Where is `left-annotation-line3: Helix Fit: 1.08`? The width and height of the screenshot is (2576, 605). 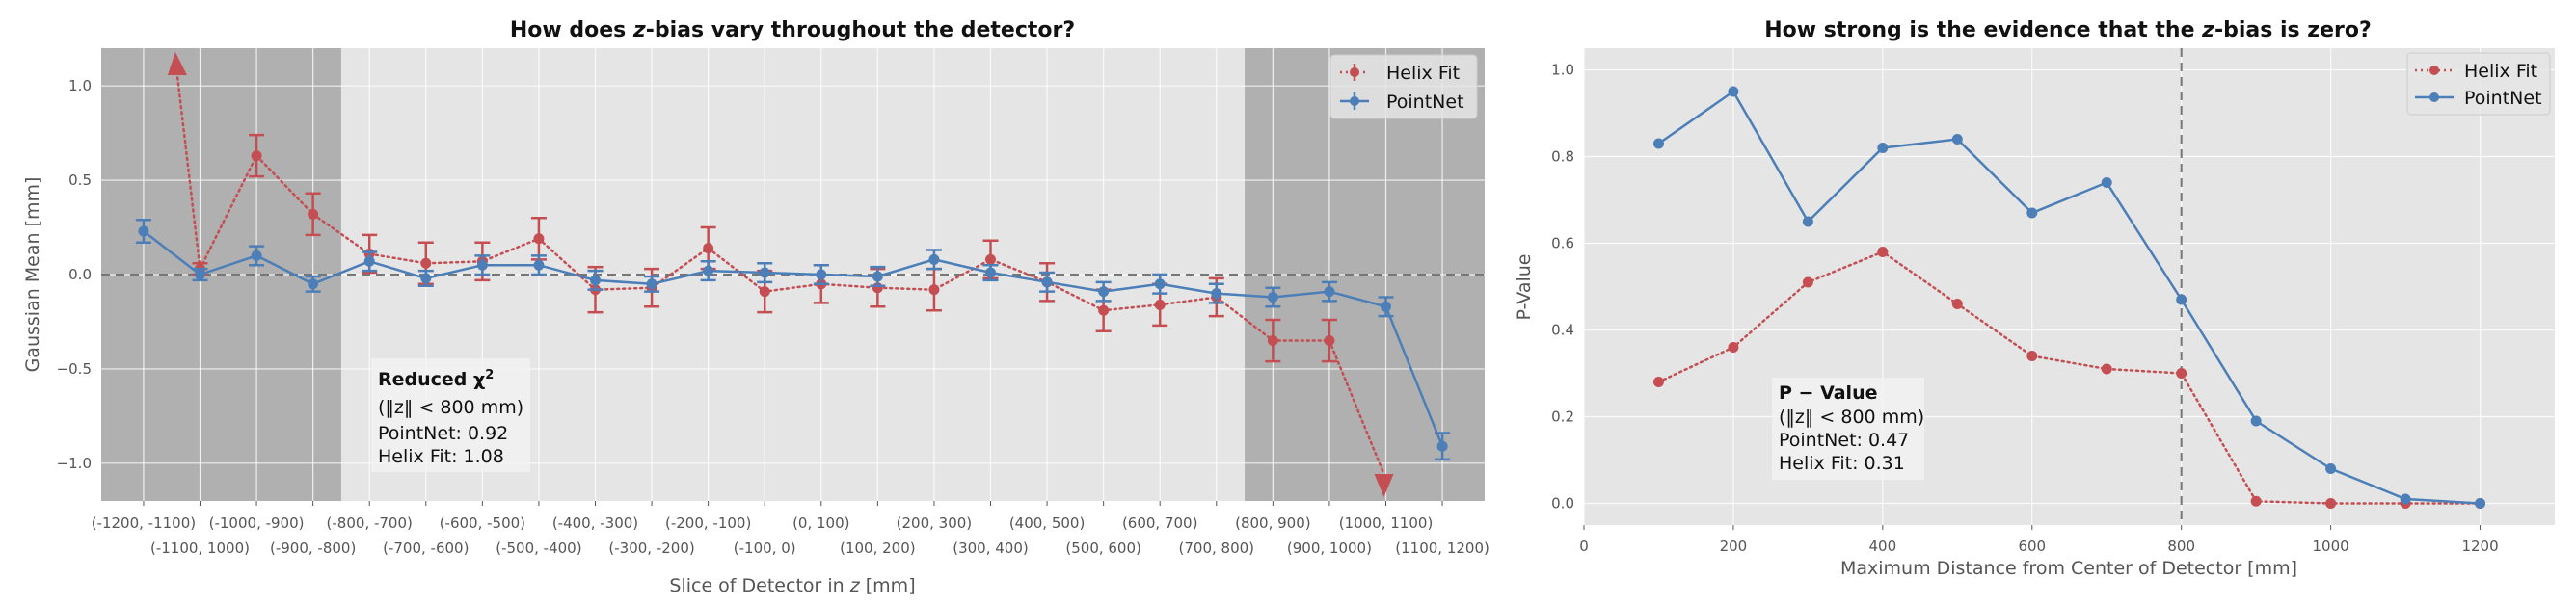 left-annotation-line3: Helix Fit: 1.08 is located at coordinates (441, 456).